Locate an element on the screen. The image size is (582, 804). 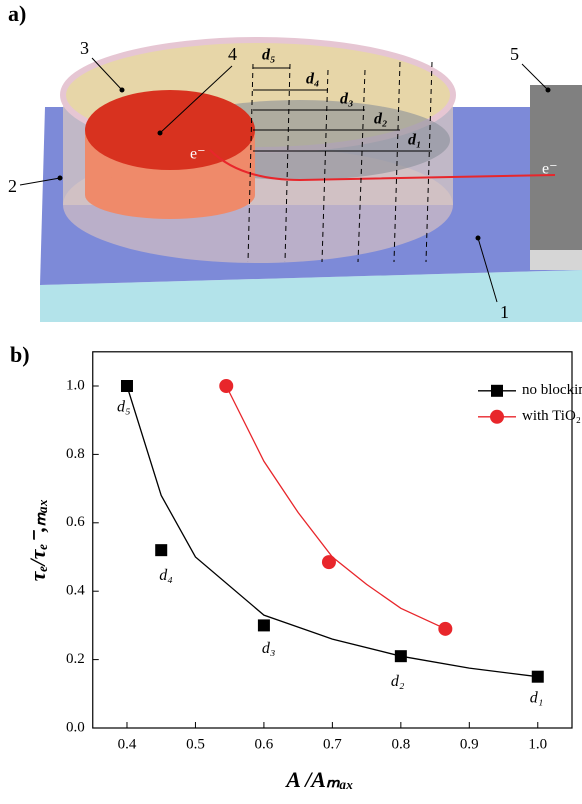
y-tick-label: 0.2 is located at coordinates (75, 659).